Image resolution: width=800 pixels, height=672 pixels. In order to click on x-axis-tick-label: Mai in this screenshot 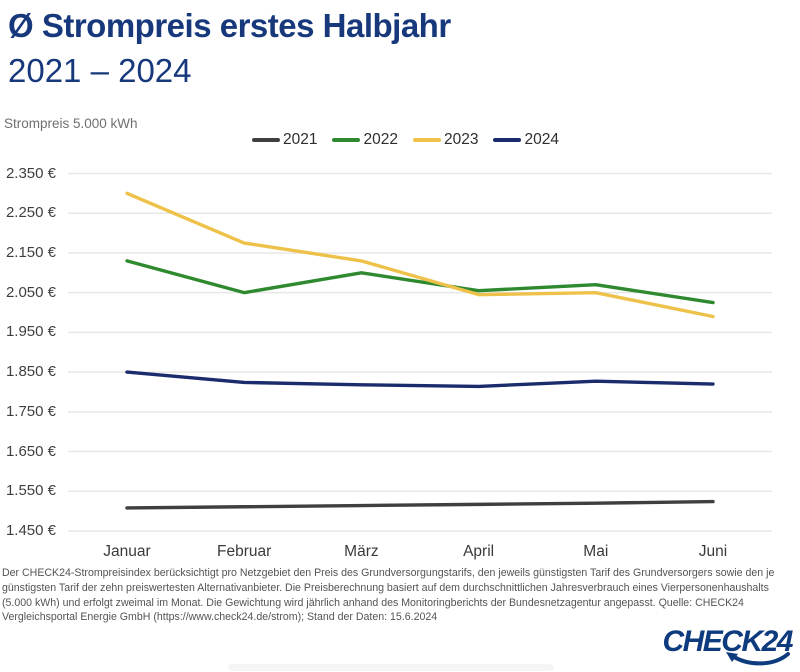, I will do `click(596, 551)`.